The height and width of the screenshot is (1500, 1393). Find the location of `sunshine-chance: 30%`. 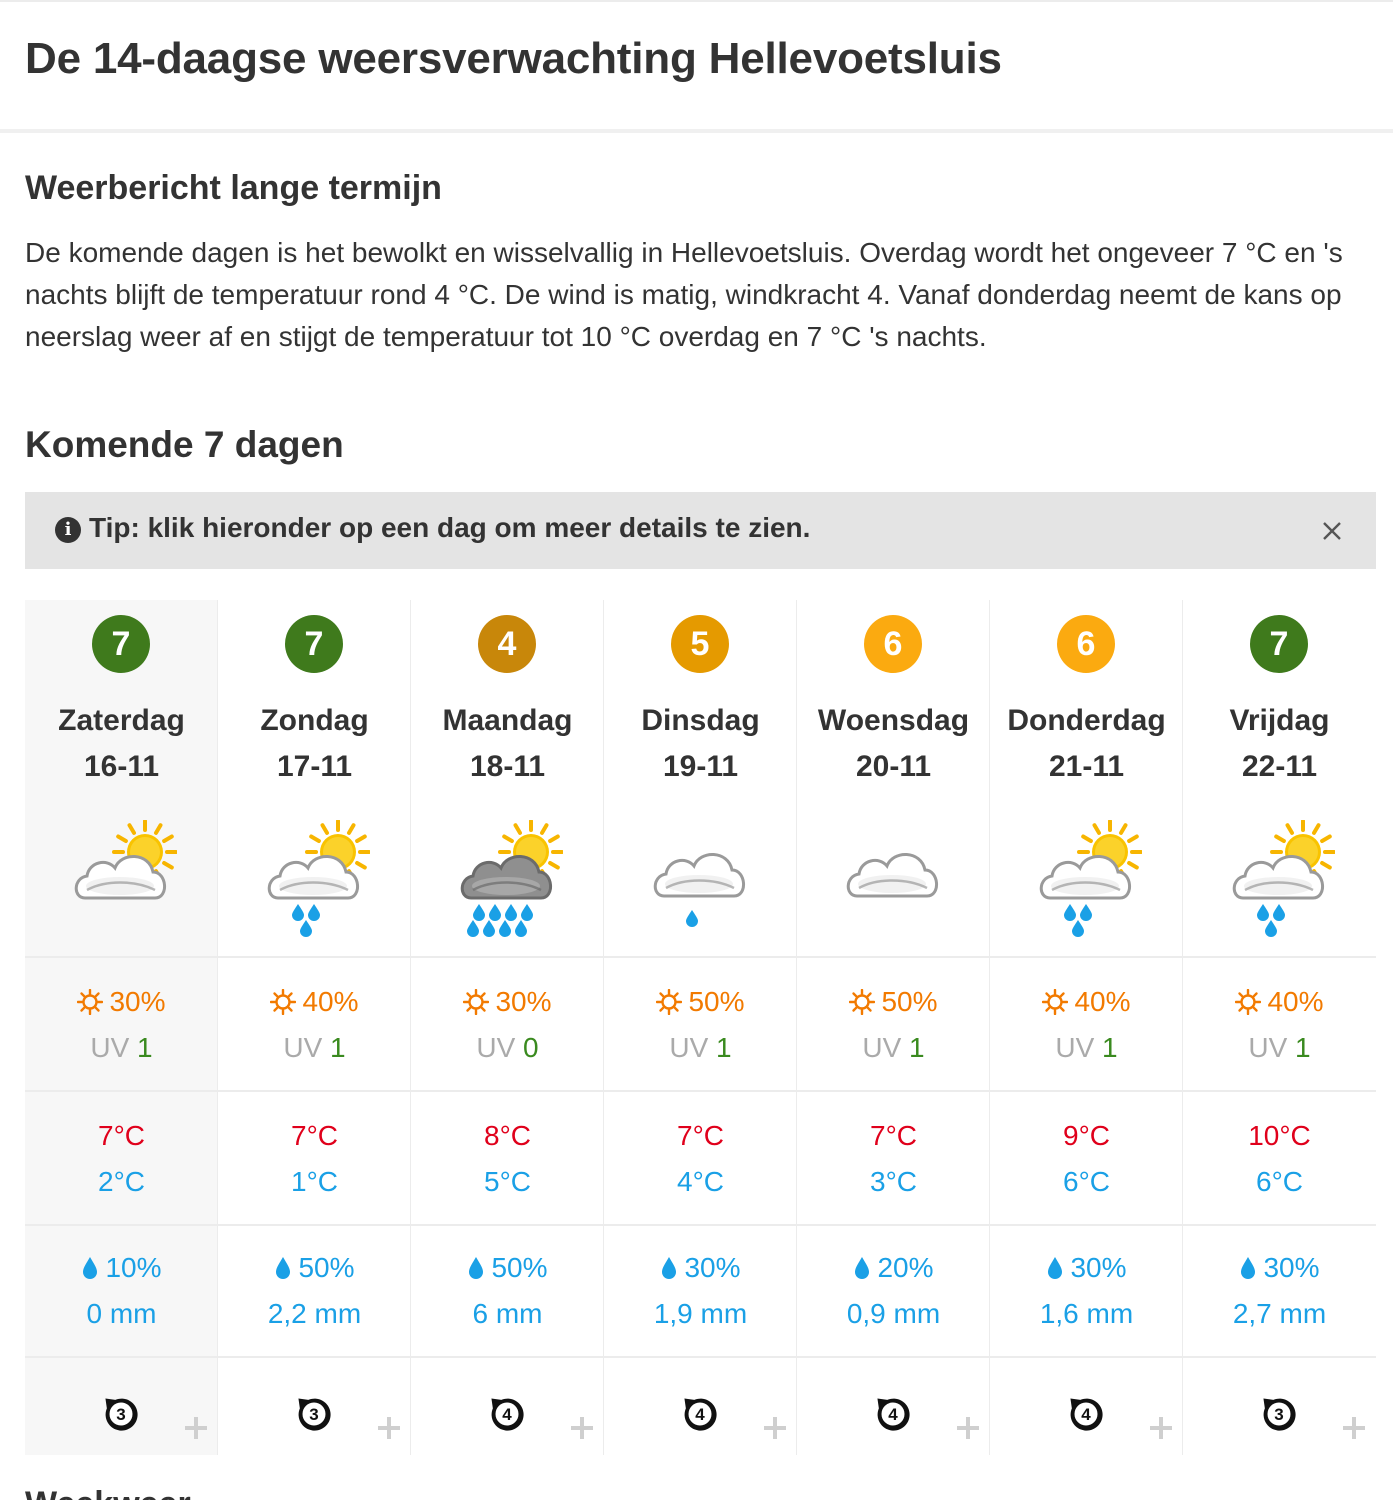

sunshine-chance: 30% is located at coordinates (121, 1002).